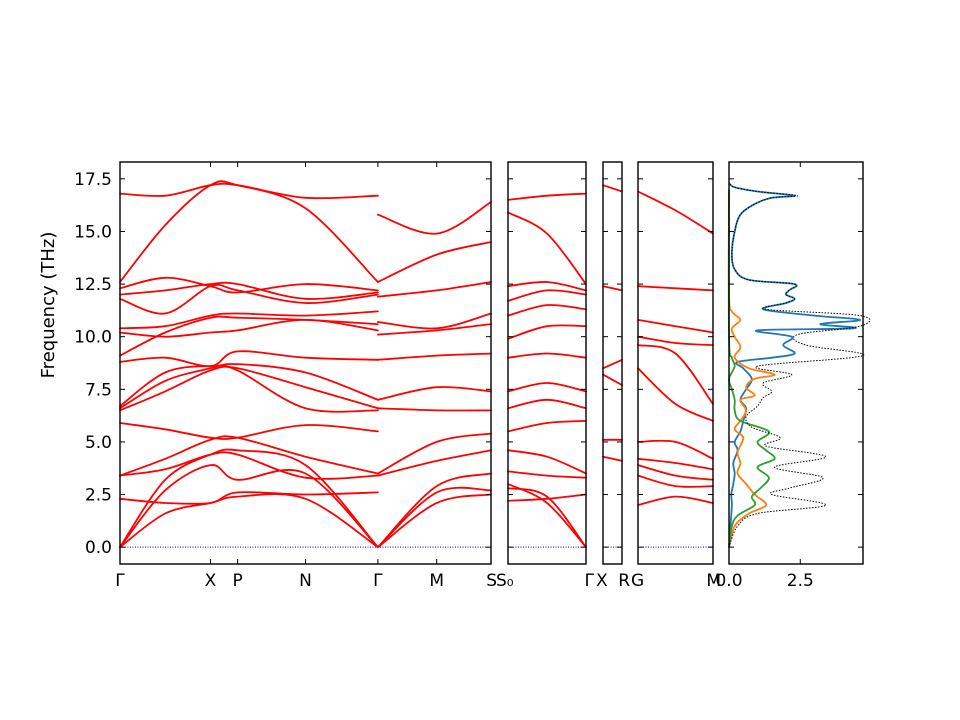 The image size is (960, 720). I want to click on y-tick-label: 15.0, so click(93, 232).